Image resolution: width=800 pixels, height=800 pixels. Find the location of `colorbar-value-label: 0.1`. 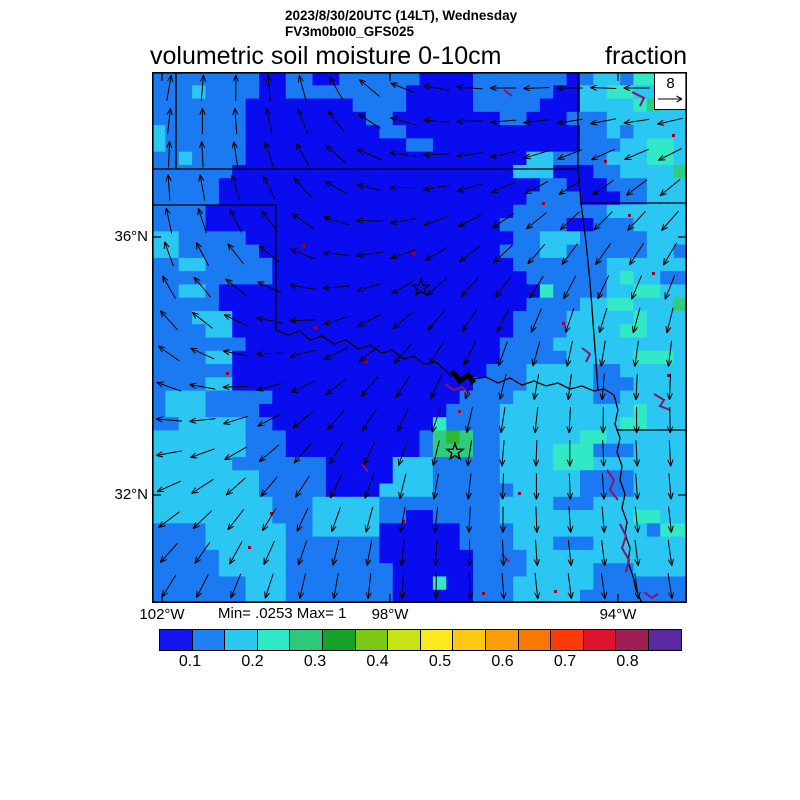

colorbar-value-label: 0.1 is located at coordinates (190, 661).